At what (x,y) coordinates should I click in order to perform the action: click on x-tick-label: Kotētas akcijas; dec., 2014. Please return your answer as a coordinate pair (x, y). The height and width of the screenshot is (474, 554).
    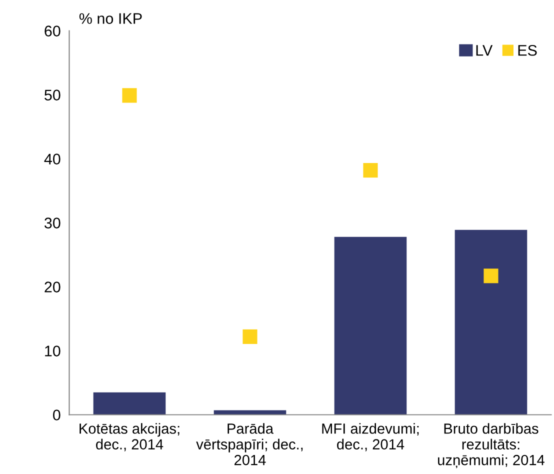
    Looking at the image, I should click on (130, 437).